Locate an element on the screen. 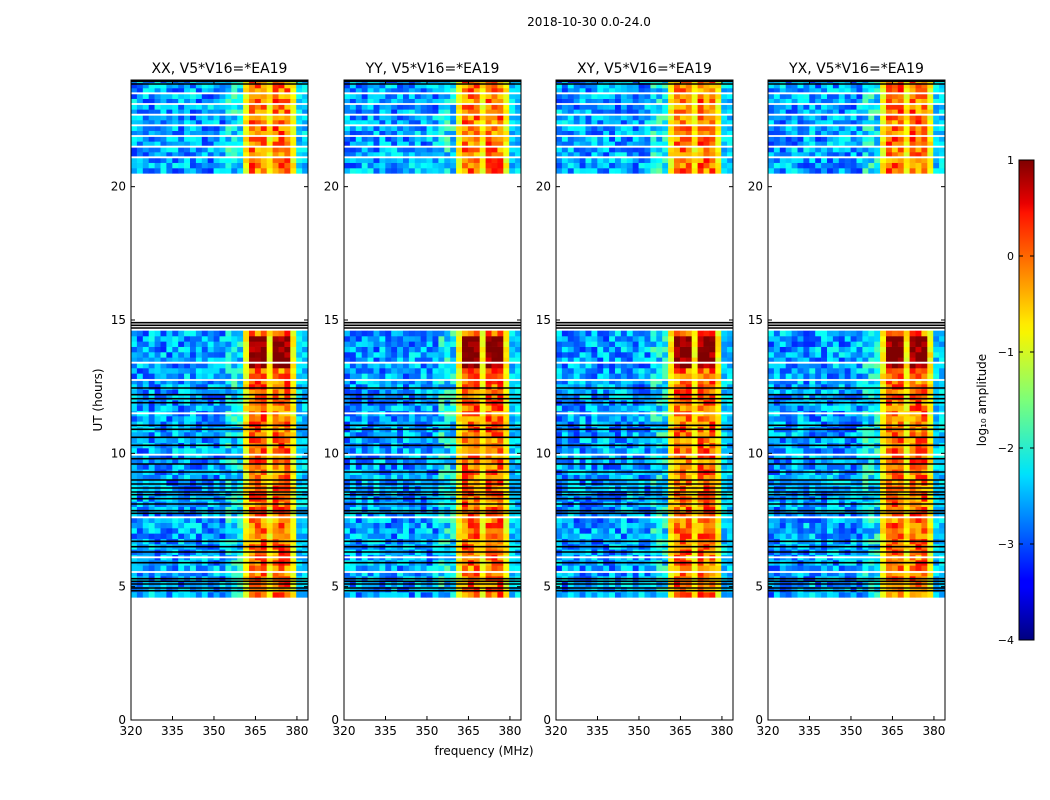 This screenshot has width=1050, height=800. panel-title: YX, V5*V16=*EA19 is located at coordinates (856, 69).